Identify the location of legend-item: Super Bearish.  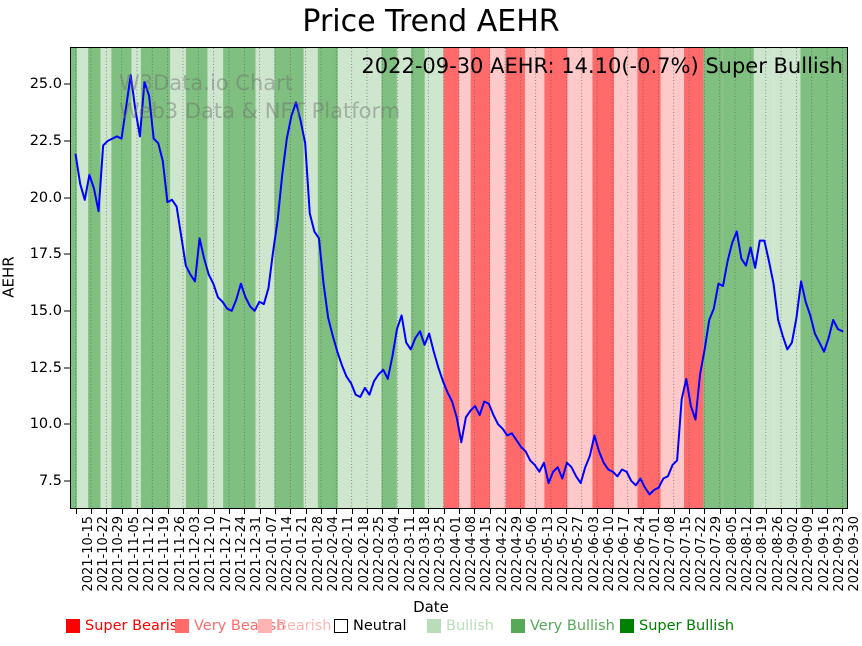
(126, 626).